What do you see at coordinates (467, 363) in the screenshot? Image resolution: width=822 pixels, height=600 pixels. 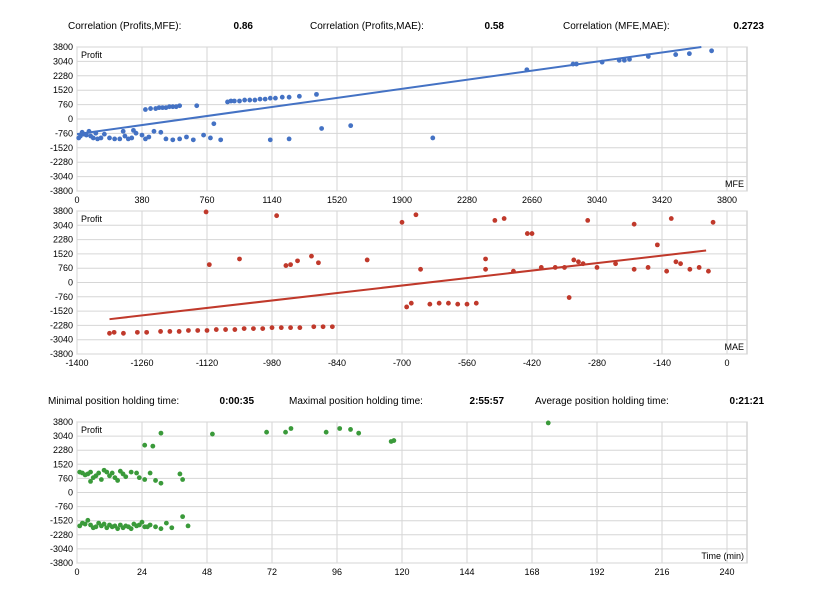 I see `mae-x-tick-label: -560` at bounding box center [467, 363].